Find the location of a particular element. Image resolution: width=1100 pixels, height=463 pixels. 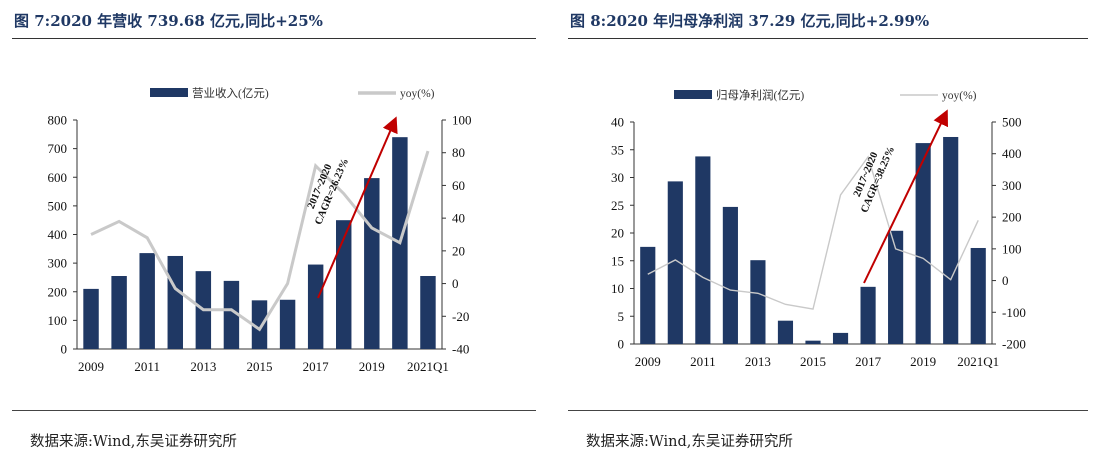

y-tick-label-left: 25 is located at coordinates (617, 205).